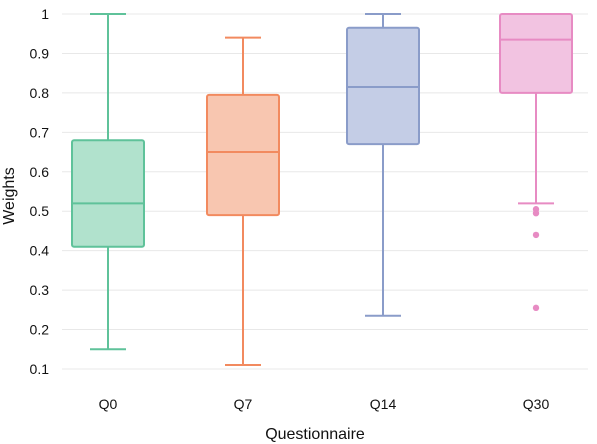  What do you see at coordinates (40, 132) in the screenshot?
I see `y-tick-label: 0.7` at bounding box center [40, 132].